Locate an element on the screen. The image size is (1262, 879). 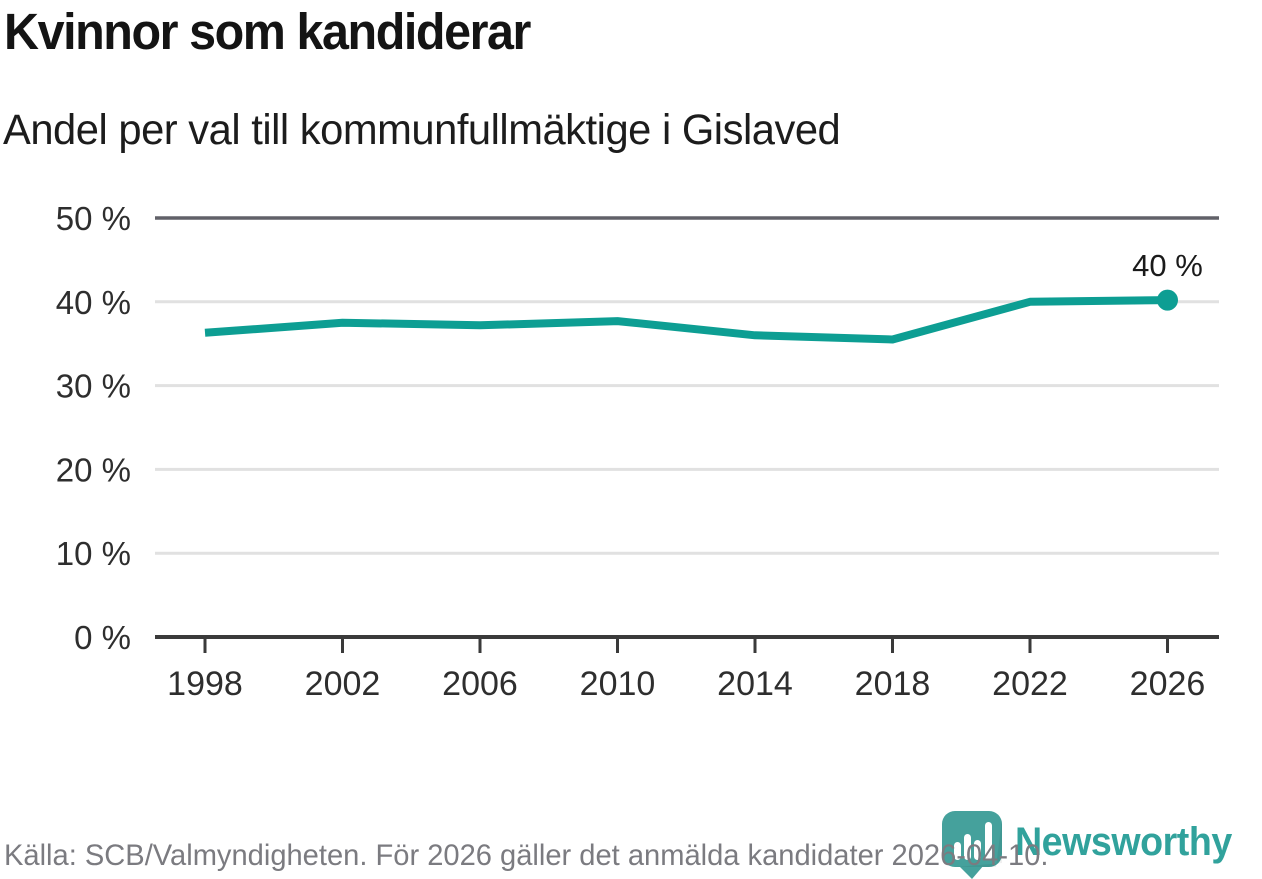
y-tick-label: 50 % is located at coordinates (93, 218).